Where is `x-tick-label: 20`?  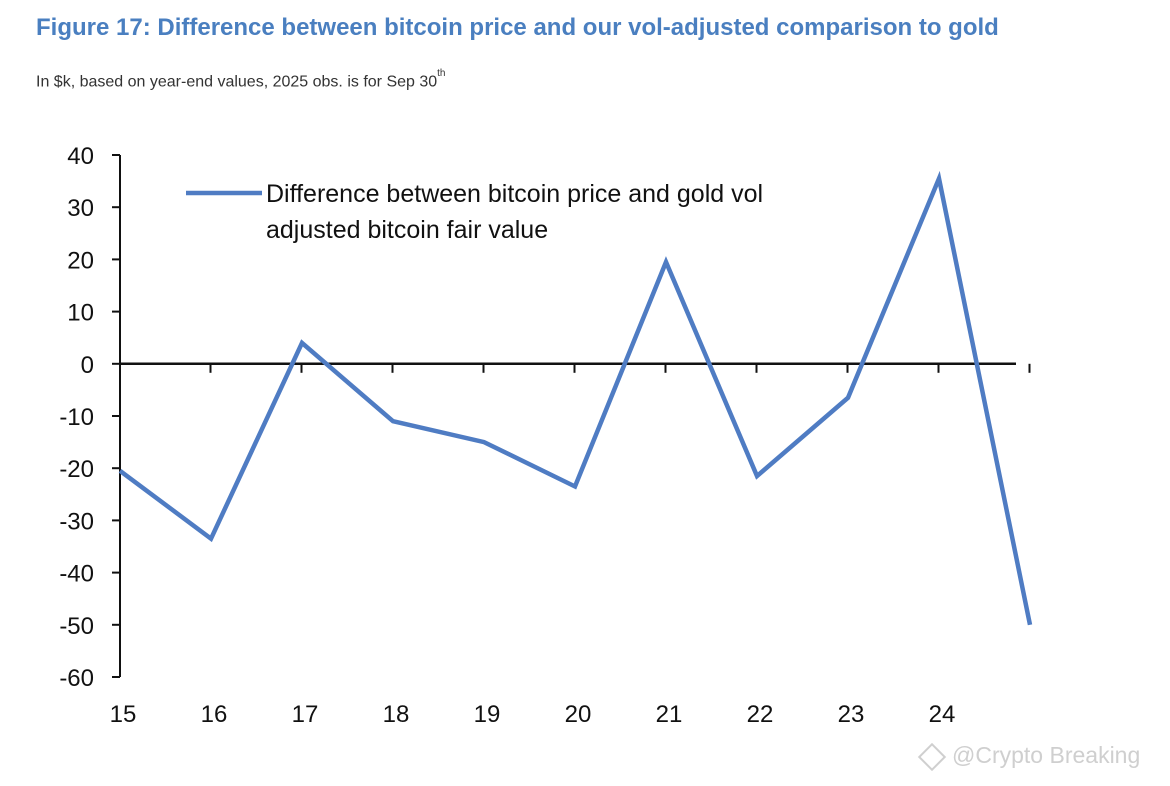 x-tick-label: 20 is located at coordinates (578, 714).